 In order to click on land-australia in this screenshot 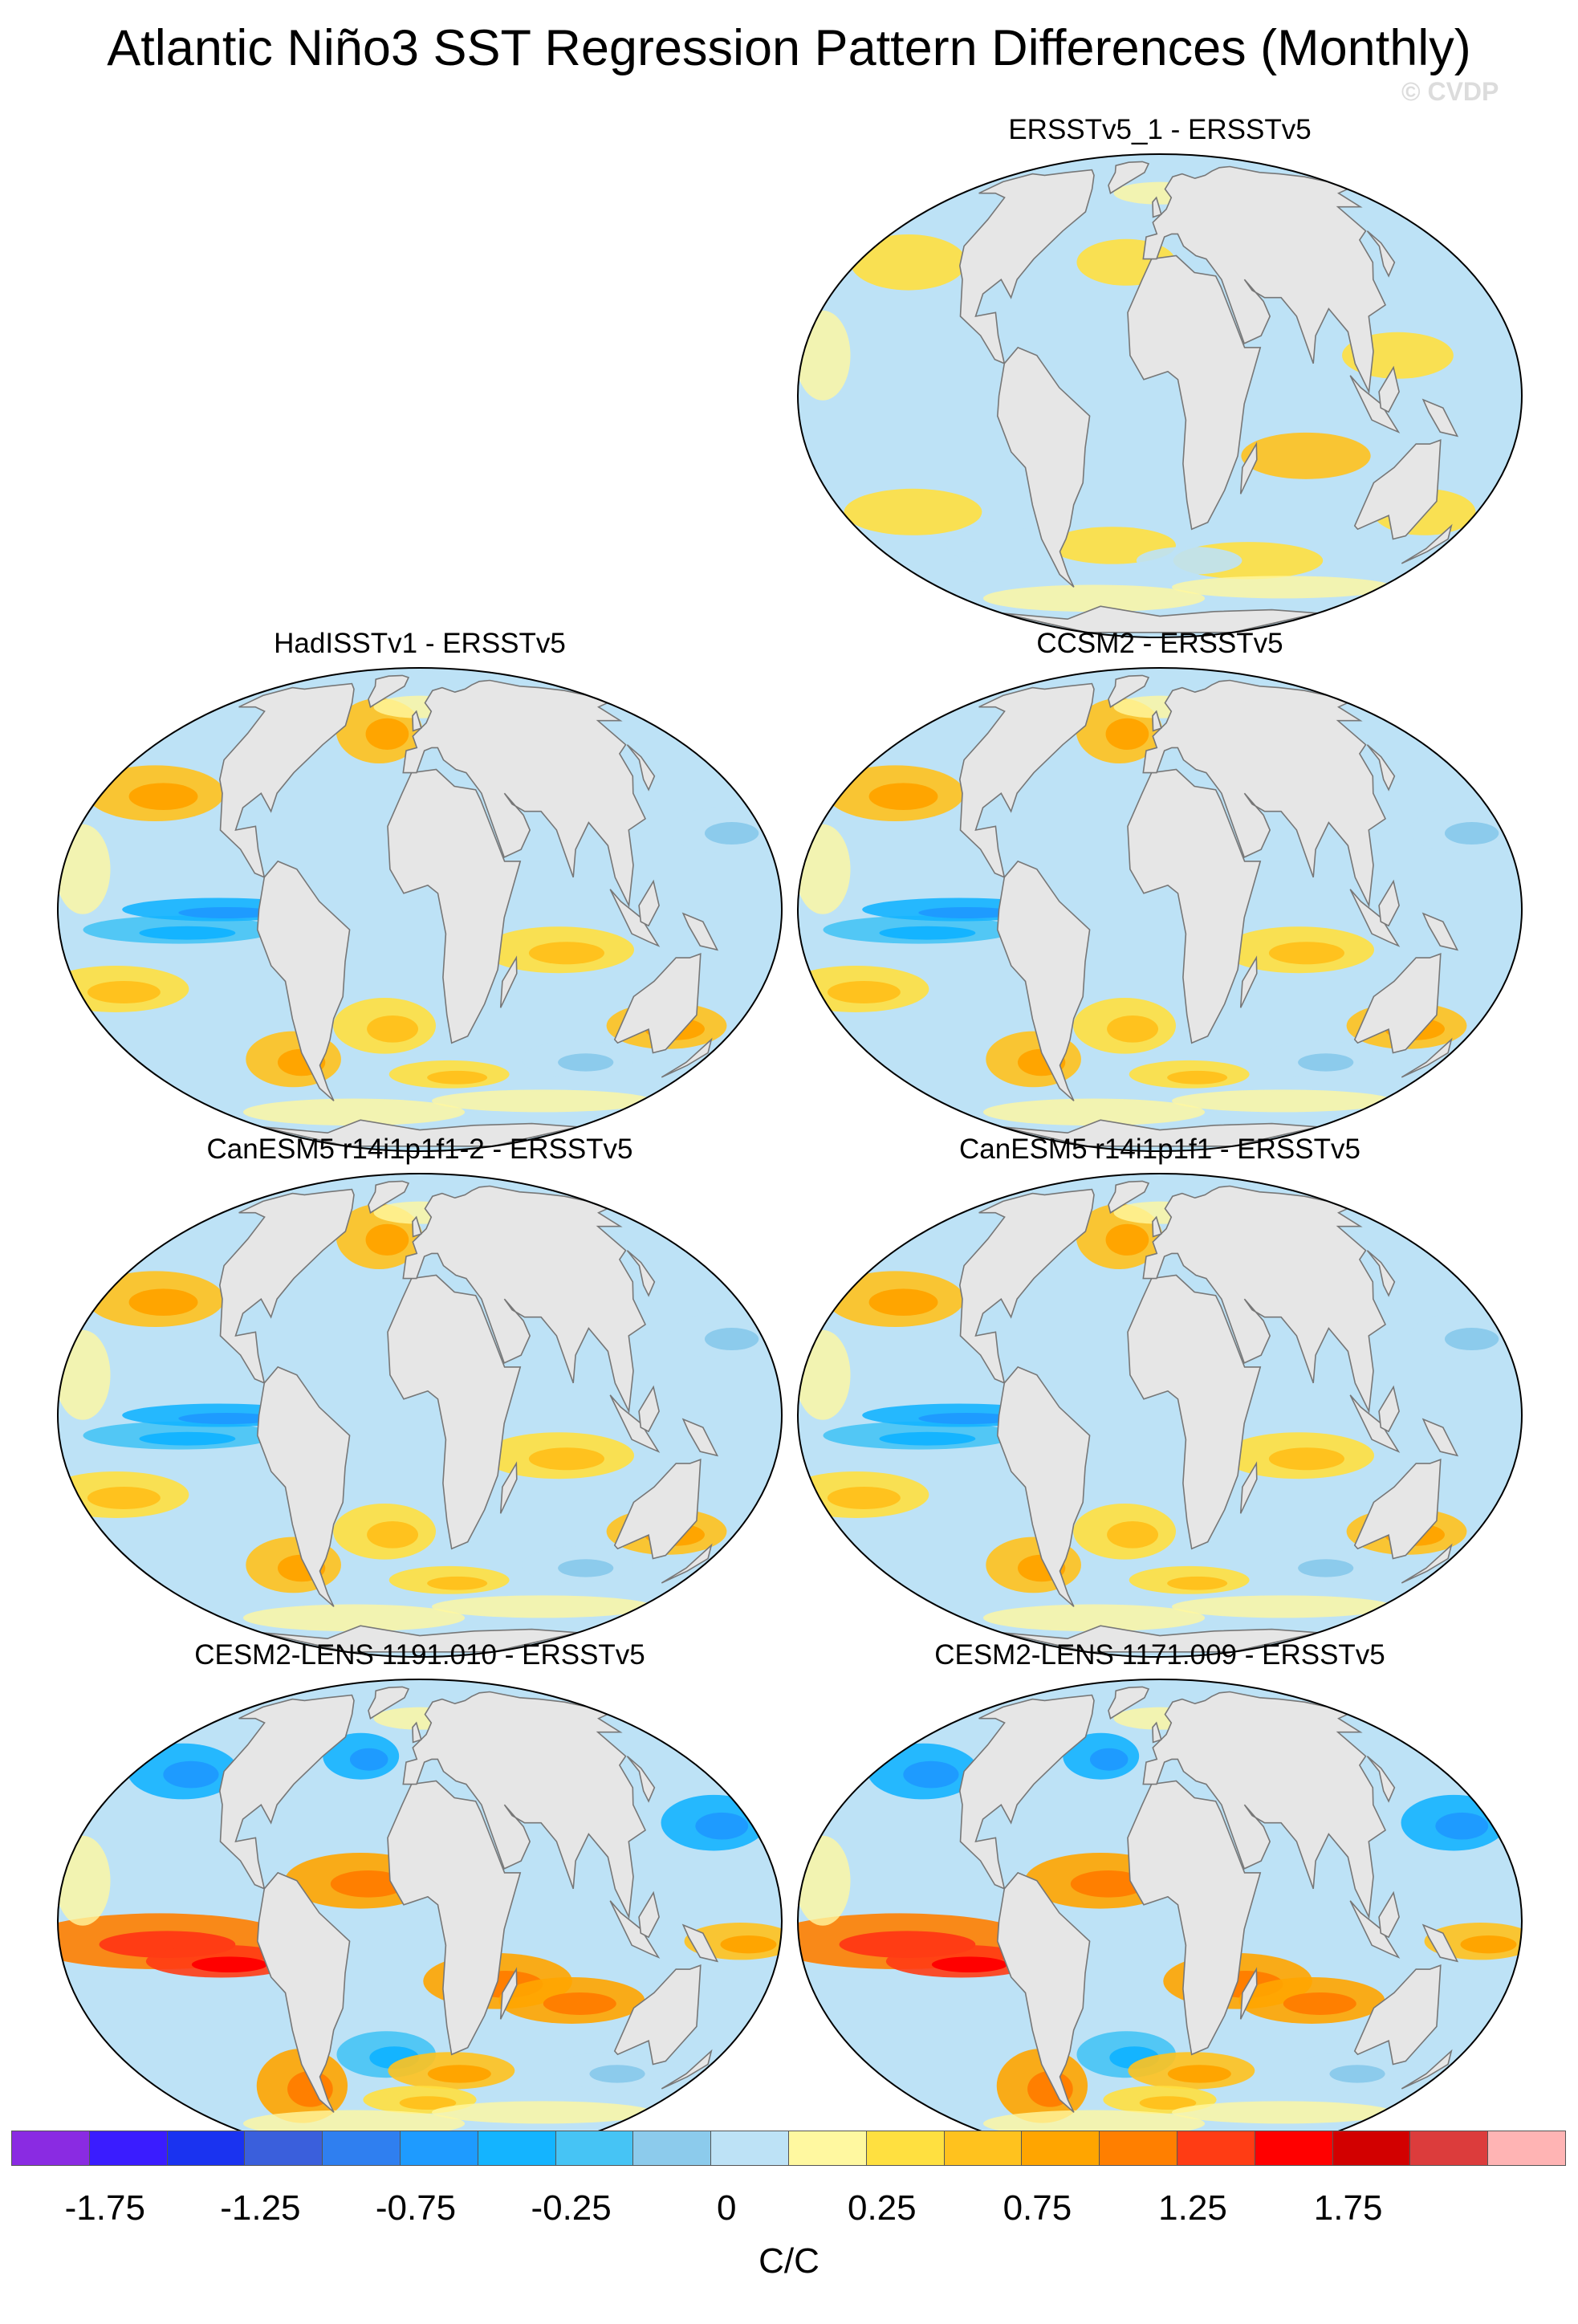, I will do `click(657, 1509)`.